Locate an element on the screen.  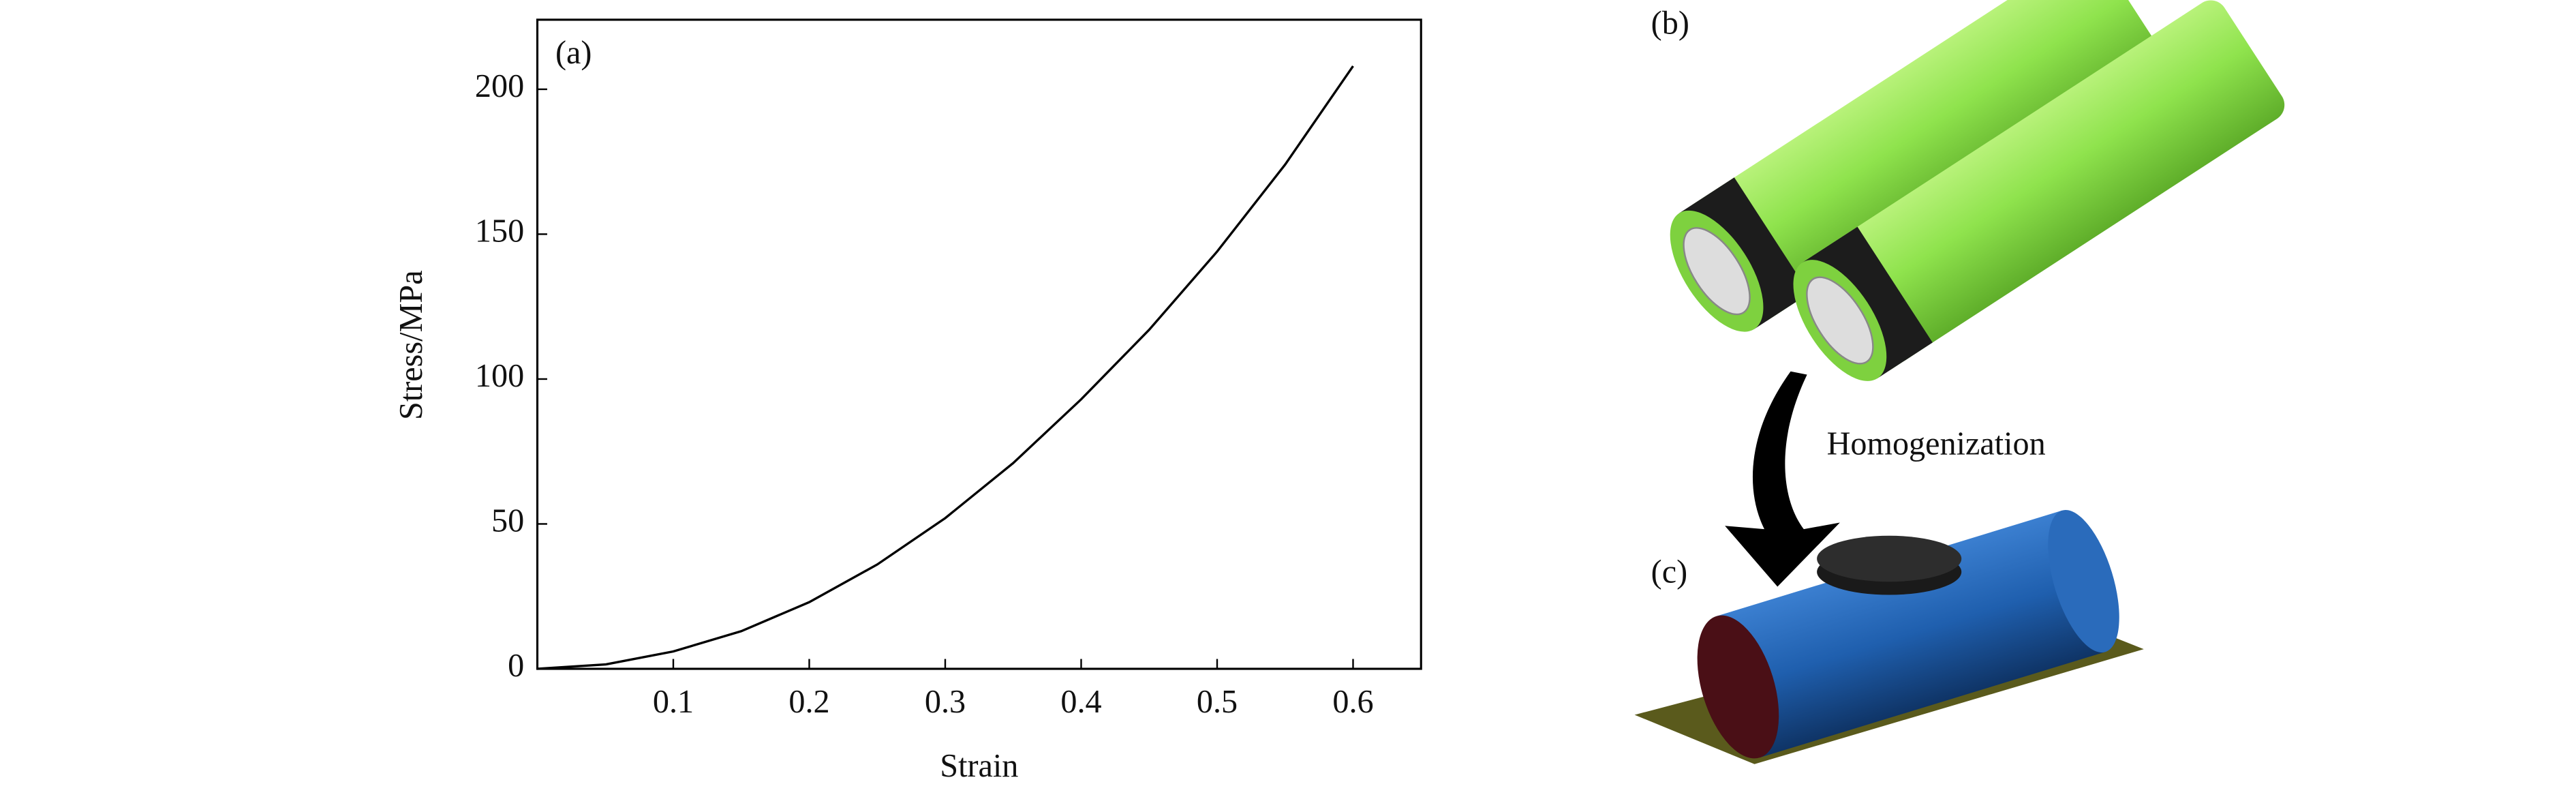
battery-label: (b) is located at coordinates (1670, 23).